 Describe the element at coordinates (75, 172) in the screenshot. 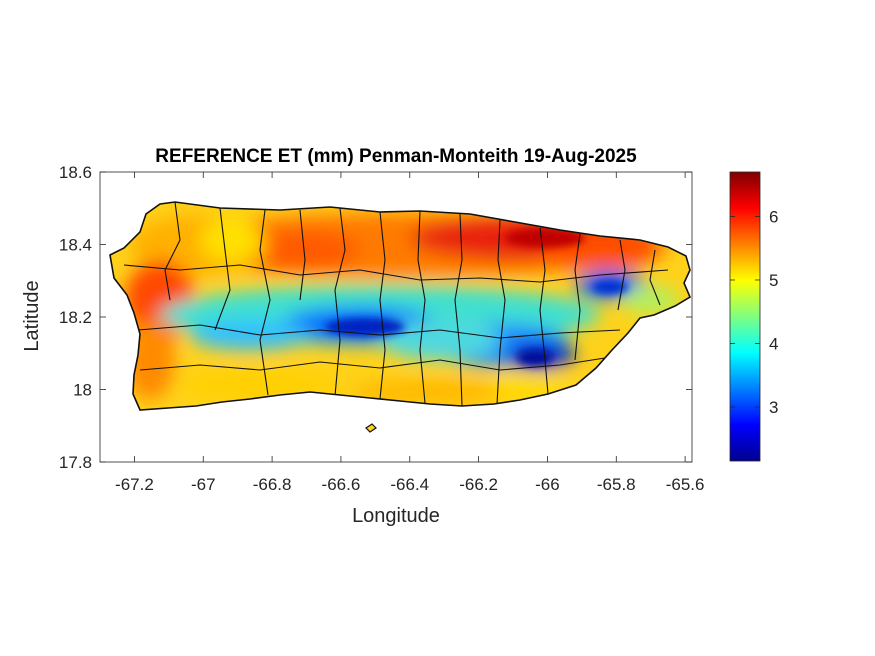

I see `y-tick-label: 18.6` at that location.